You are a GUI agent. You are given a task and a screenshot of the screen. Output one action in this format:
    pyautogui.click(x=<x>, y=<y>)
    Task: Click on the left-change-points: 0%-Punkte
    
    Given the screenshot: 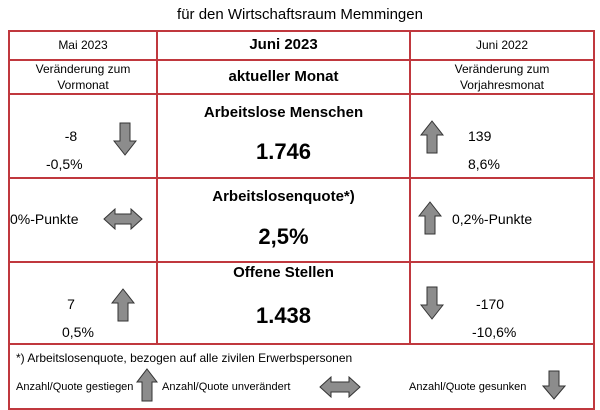 What is the action you would take?
    pyautogui.click(x=44, y=219)
    